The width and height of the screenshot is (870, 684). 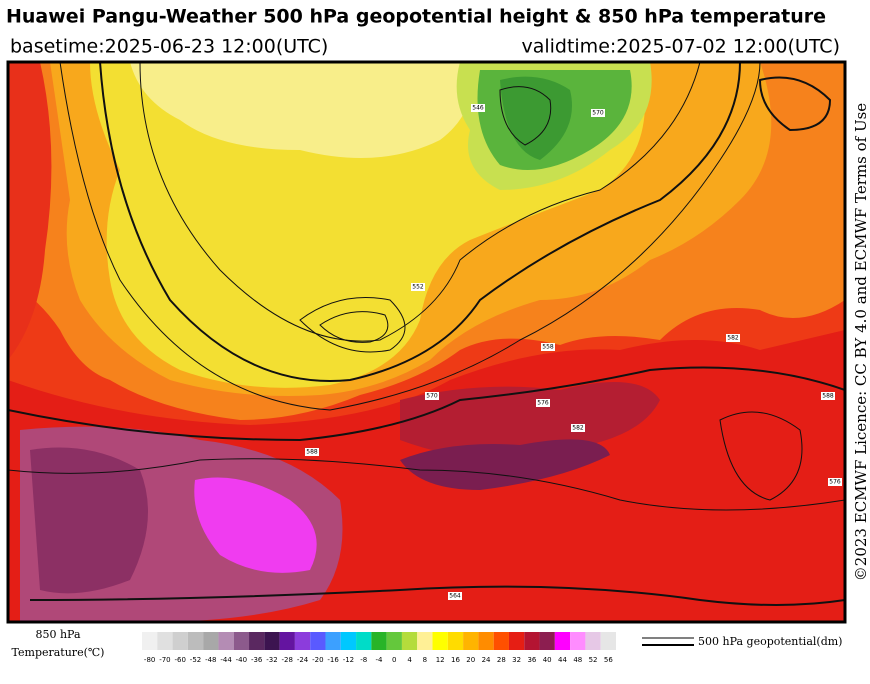 I want to click on colorbar-tick: -44, so click(x=226, y=660).